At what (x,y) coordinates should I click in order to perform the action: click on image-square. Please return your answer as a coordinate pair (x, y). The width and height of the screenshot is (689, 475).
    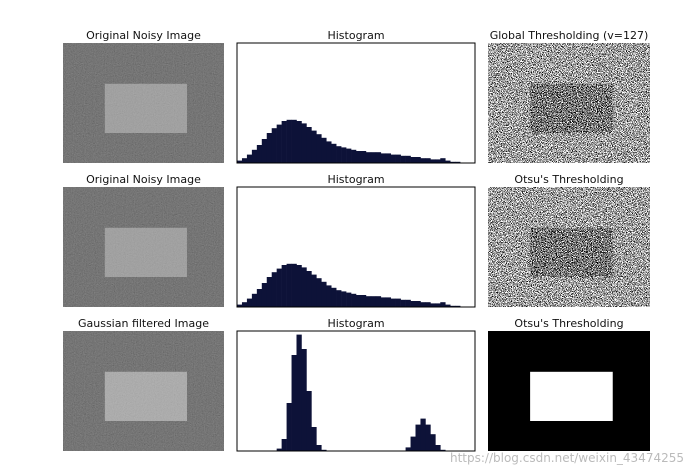
    Looking at the image, I should click on (571, 396).